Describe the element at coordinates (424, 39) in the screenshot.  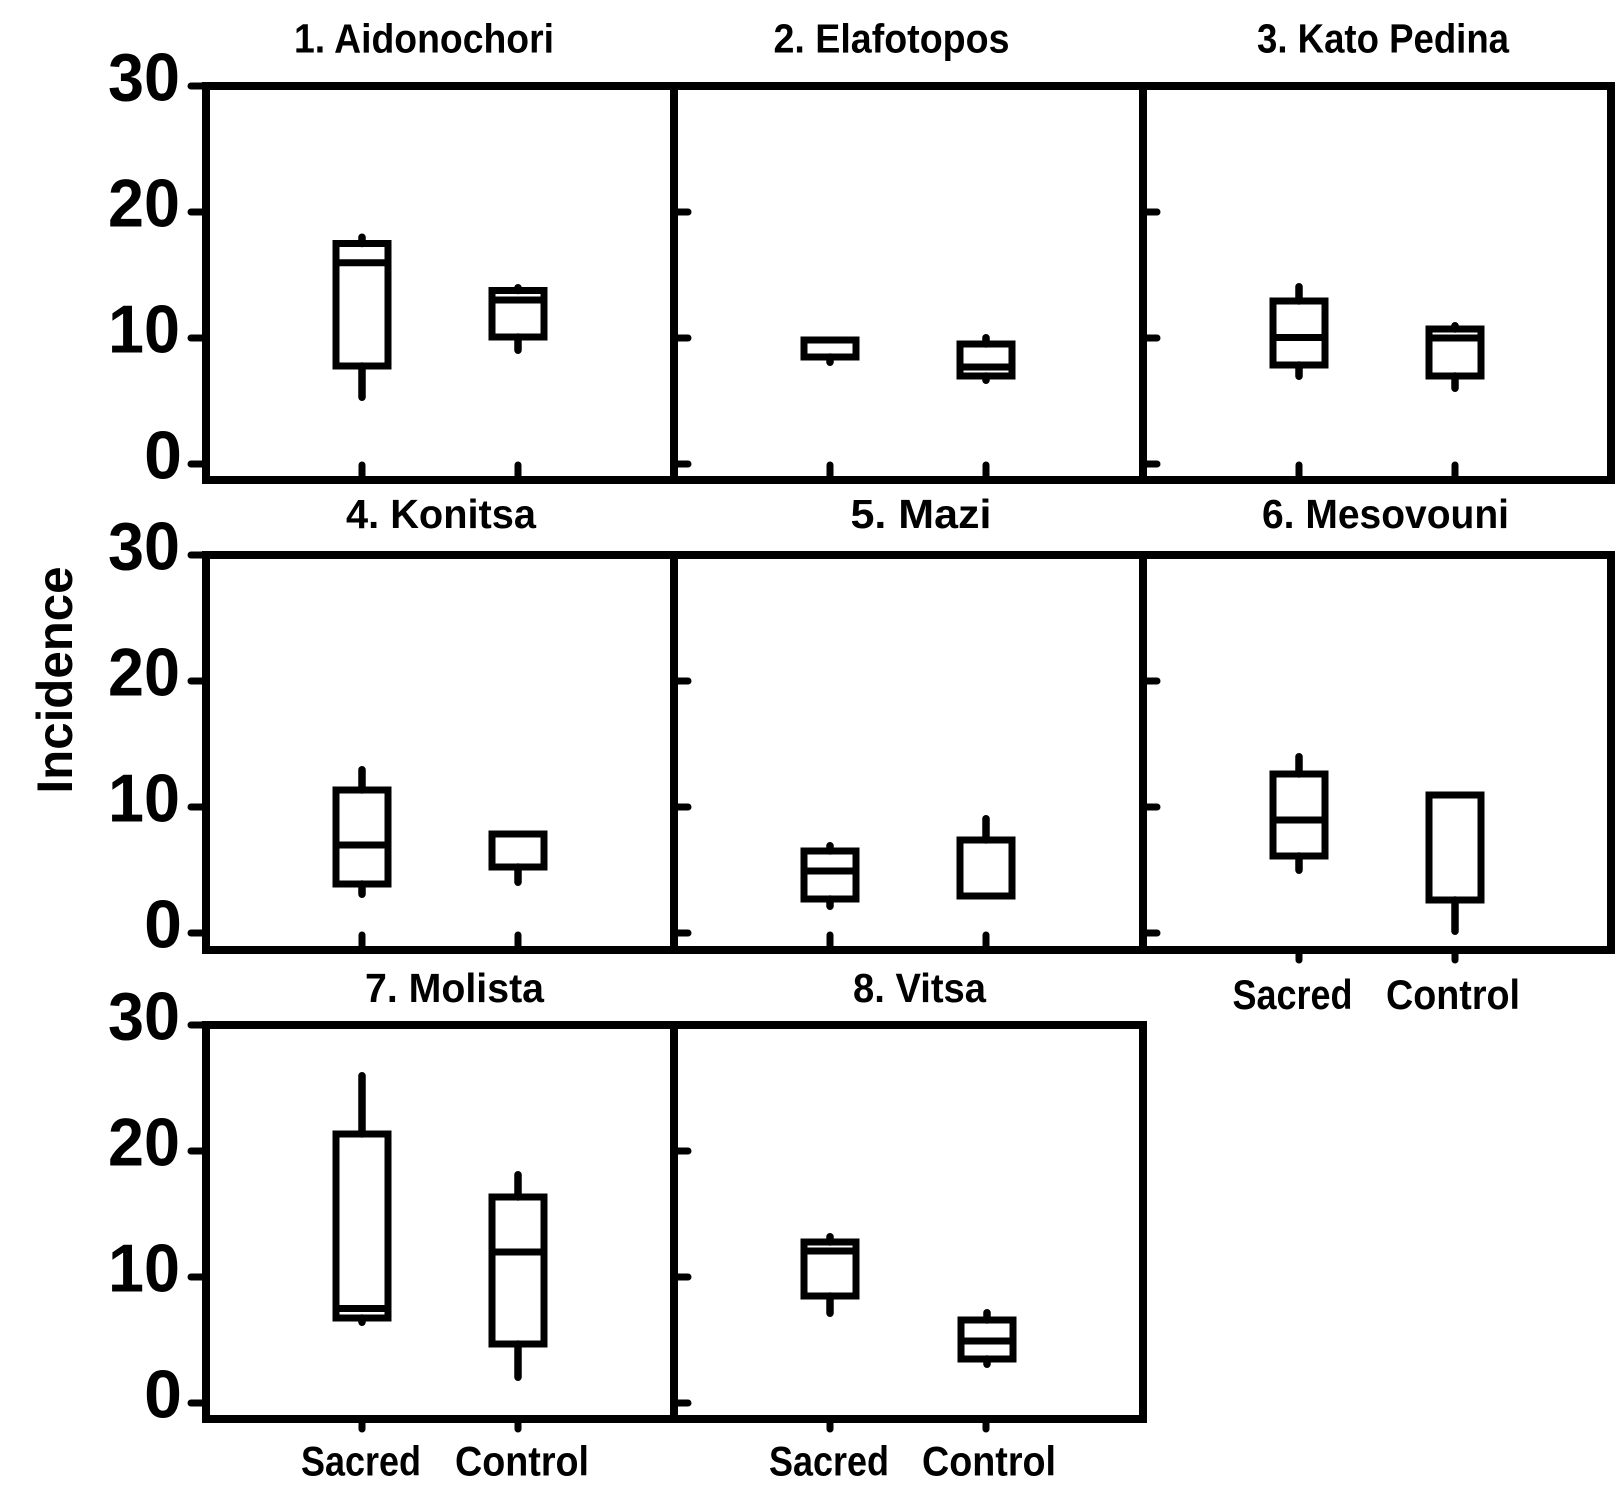
I see `svg-text: 1. Aidonochori` at that location.